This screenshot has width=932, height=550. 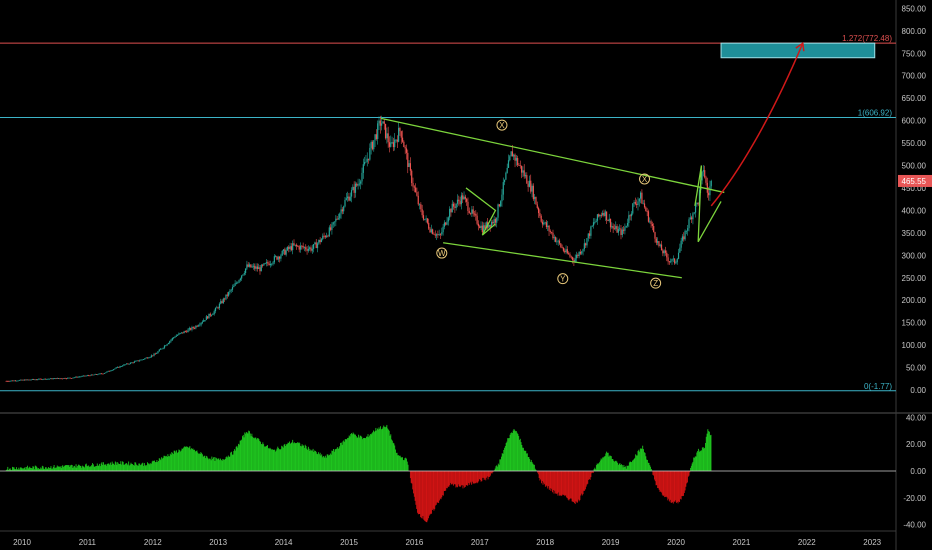 What do you see at coordinates (872, 542) in the screenshot?
I see `year-tick-label: 2023` at bounding box center [872, 542].